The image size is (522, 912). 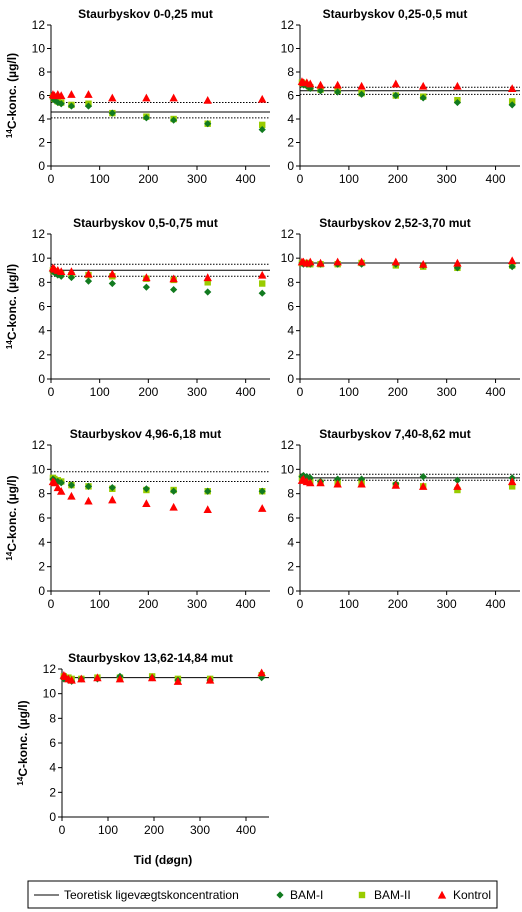 I want to click on panel-title: Staurbyskov 4,96-6,18 mut, so click(x=145, y=434).